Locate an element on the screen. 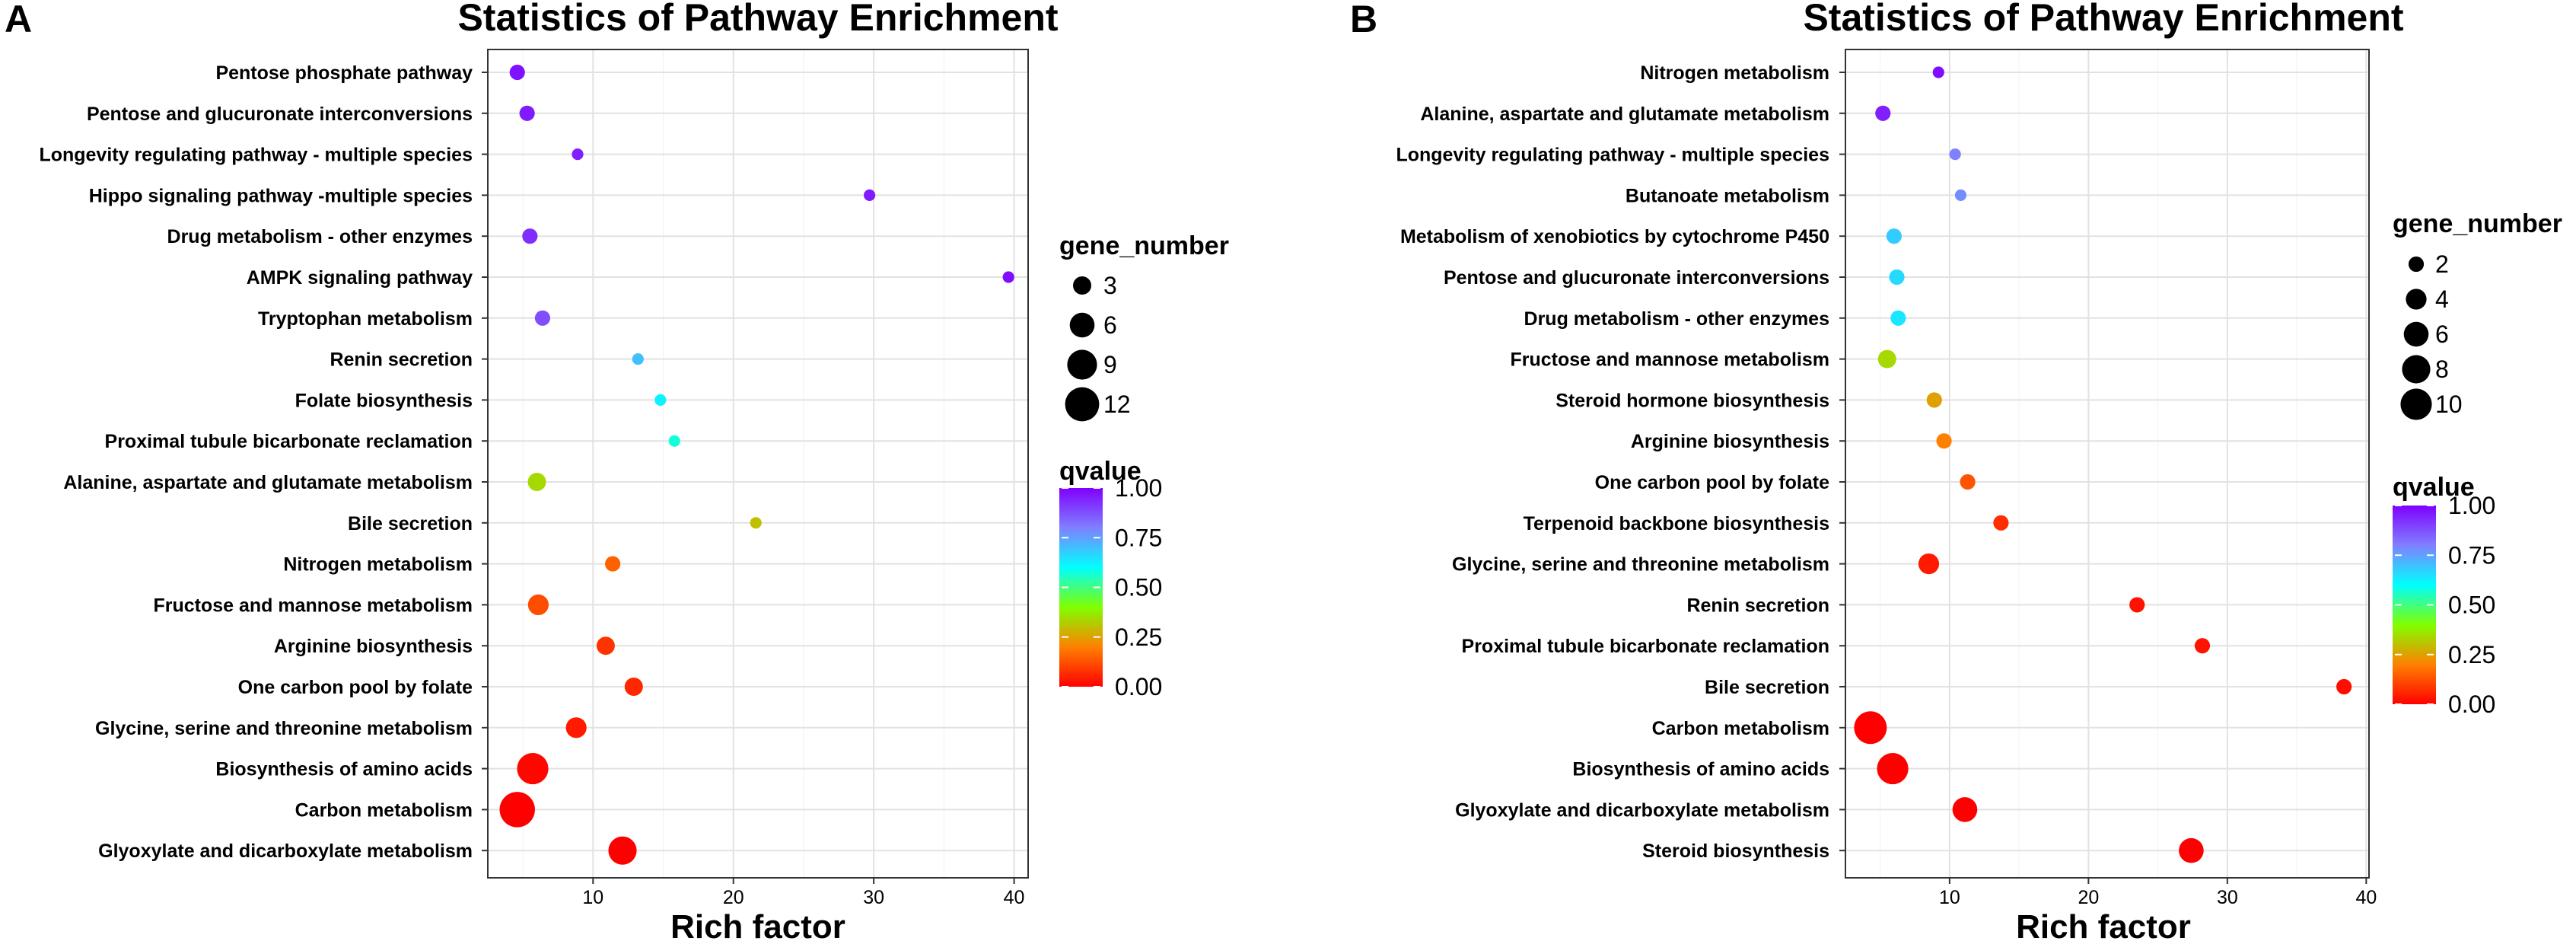  colorbar-tick-label: 0.75 is located at coordinates (2471, 555).